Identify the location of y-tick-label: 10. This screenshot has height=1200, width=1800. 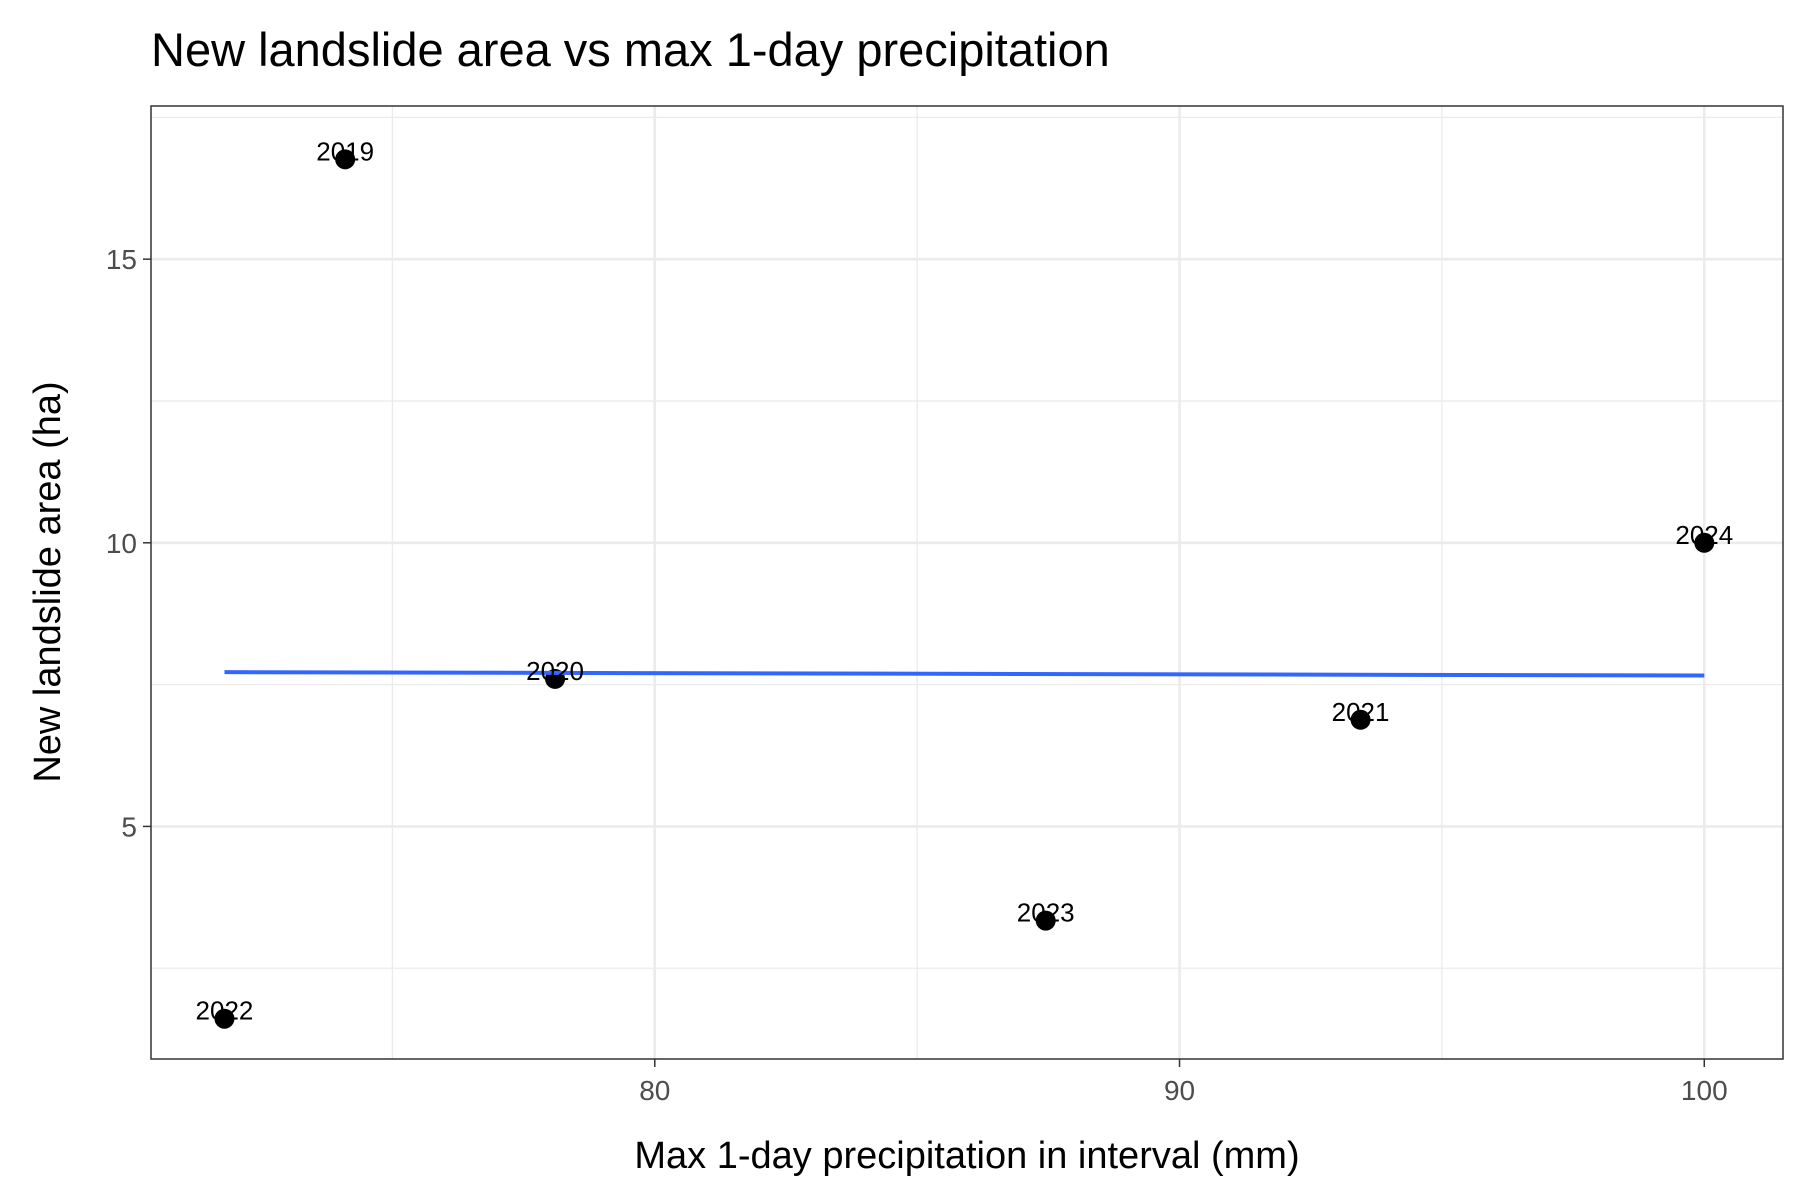
(121, 543).